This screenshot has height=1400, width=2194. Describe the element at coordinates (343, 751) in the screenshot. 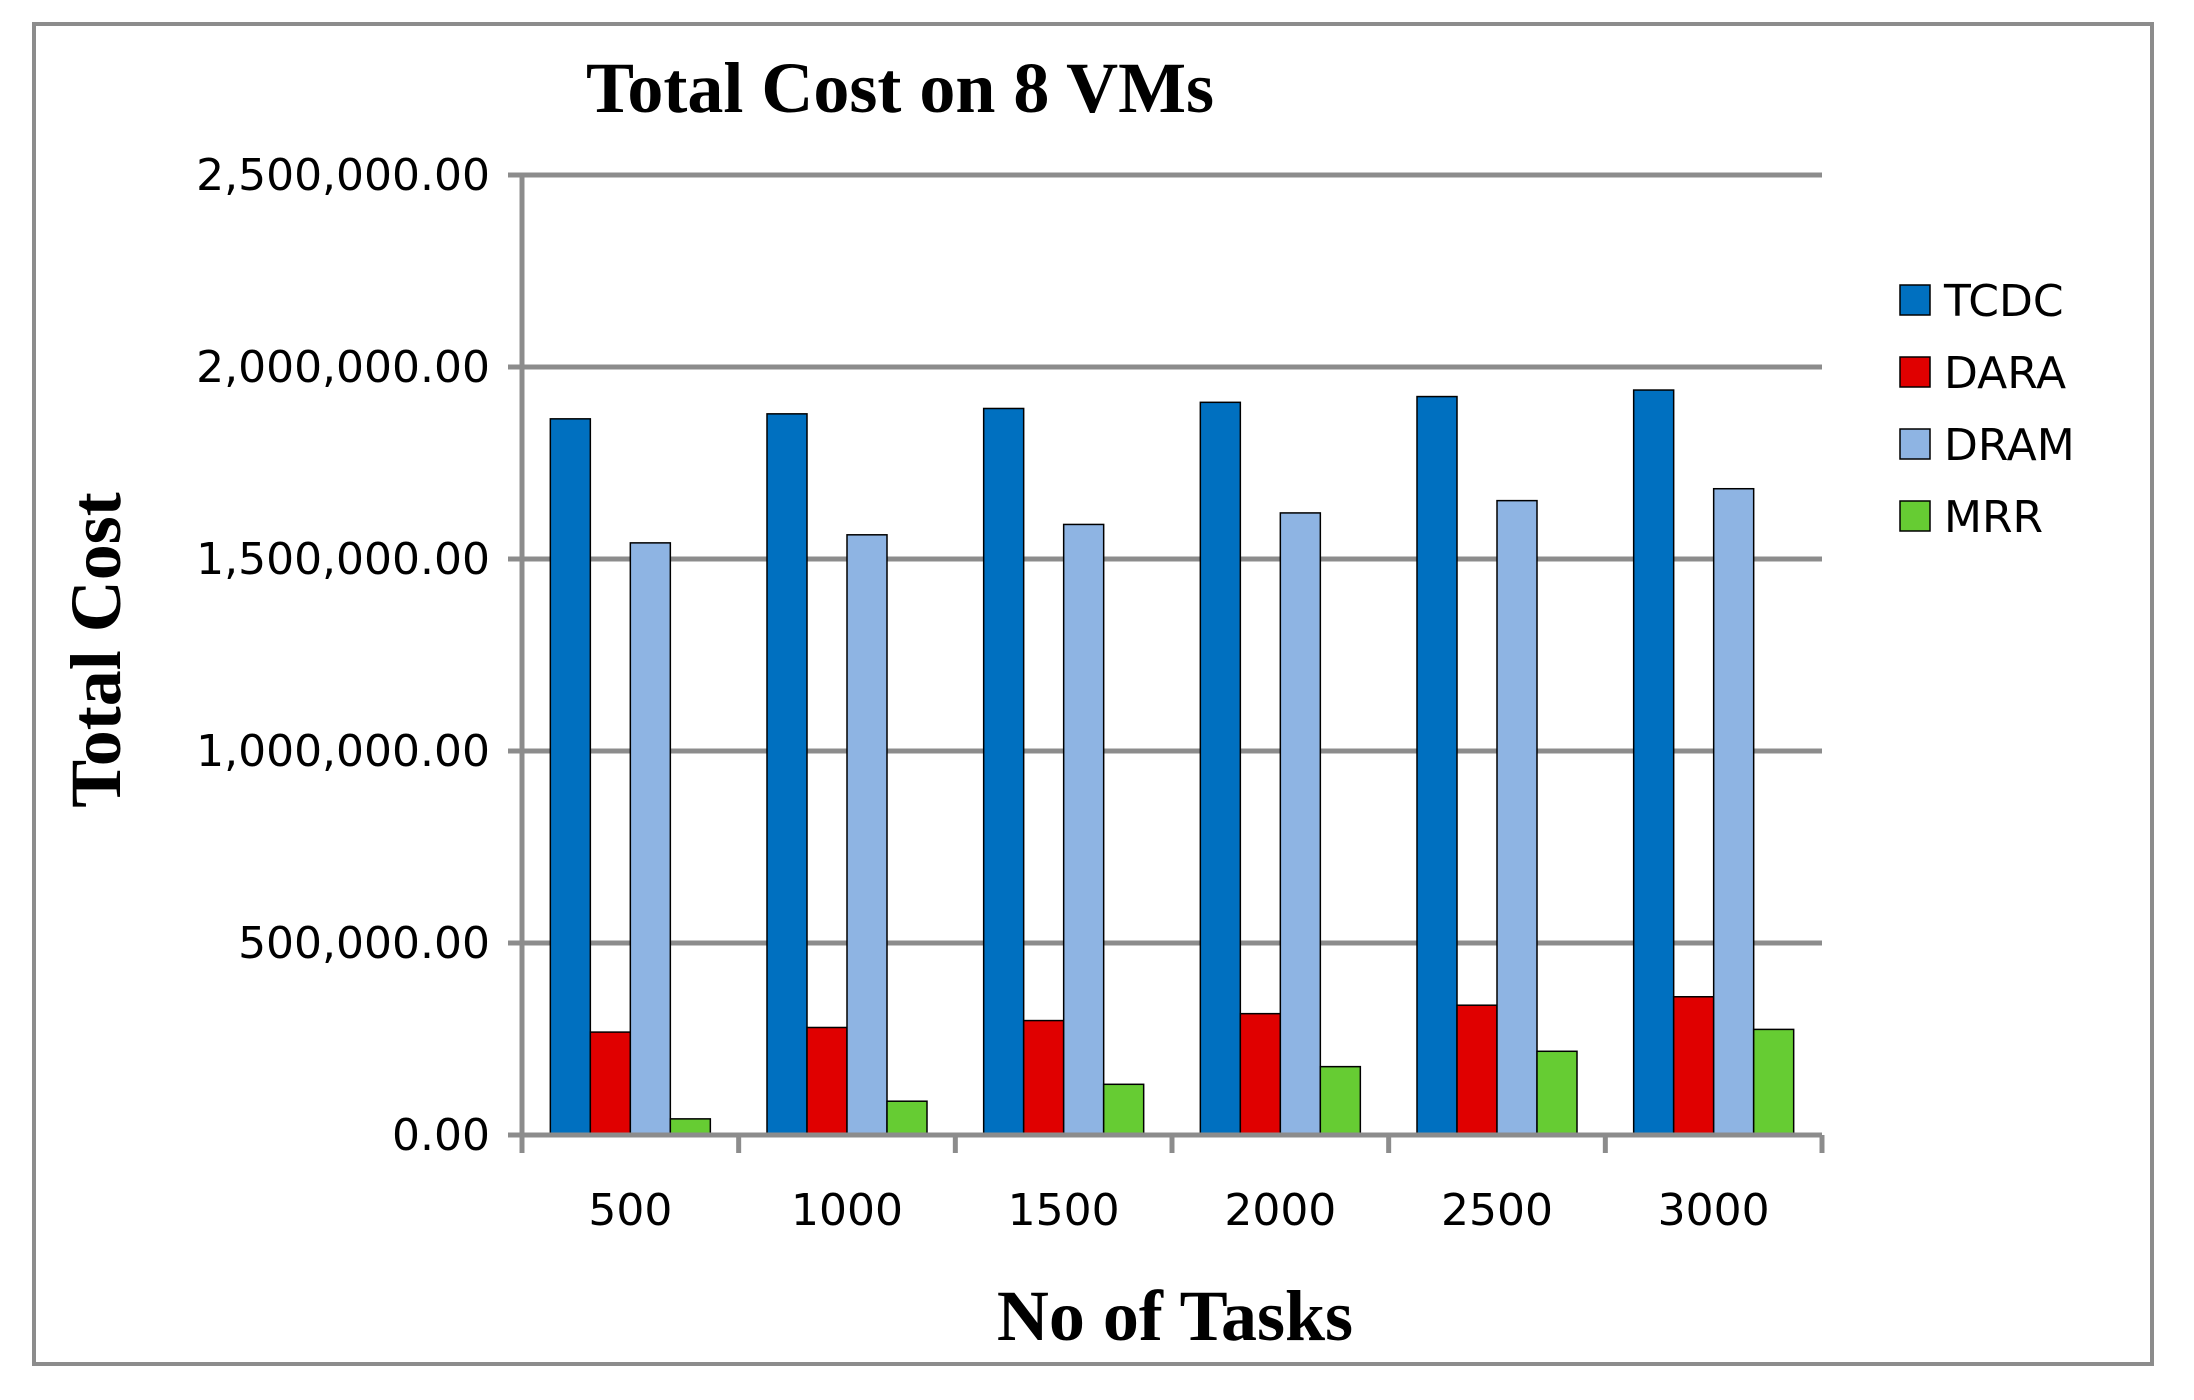

I see `y-tick-label: 1,000,000.00` at that location.